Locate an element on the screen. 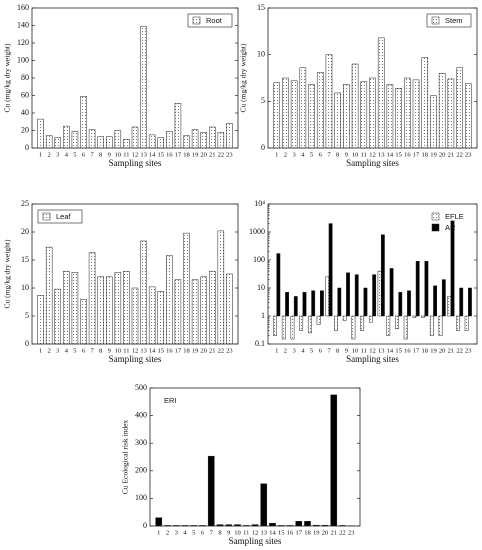  y-tick-label: 10⁴ is located at coordinates (259, 203).